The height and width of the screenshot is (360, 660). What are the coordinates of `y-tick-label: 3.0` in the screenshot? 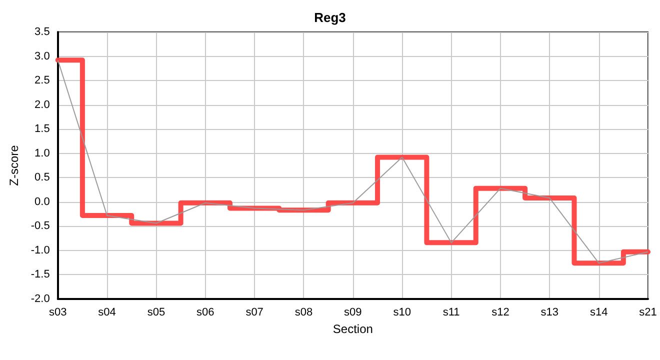 It's located at (42, 56).